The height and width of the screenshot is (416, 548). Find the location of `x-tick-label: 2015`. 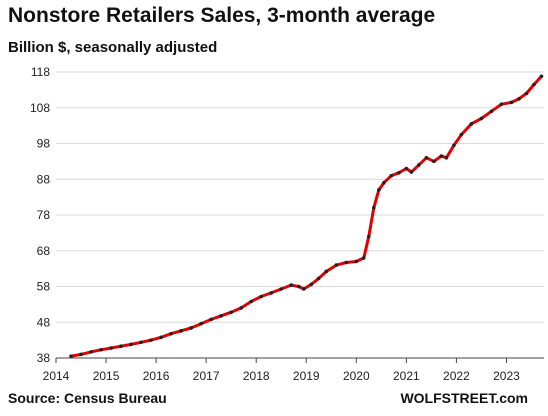

x-tick-label: 2015 is located at coordinates (106, 376).